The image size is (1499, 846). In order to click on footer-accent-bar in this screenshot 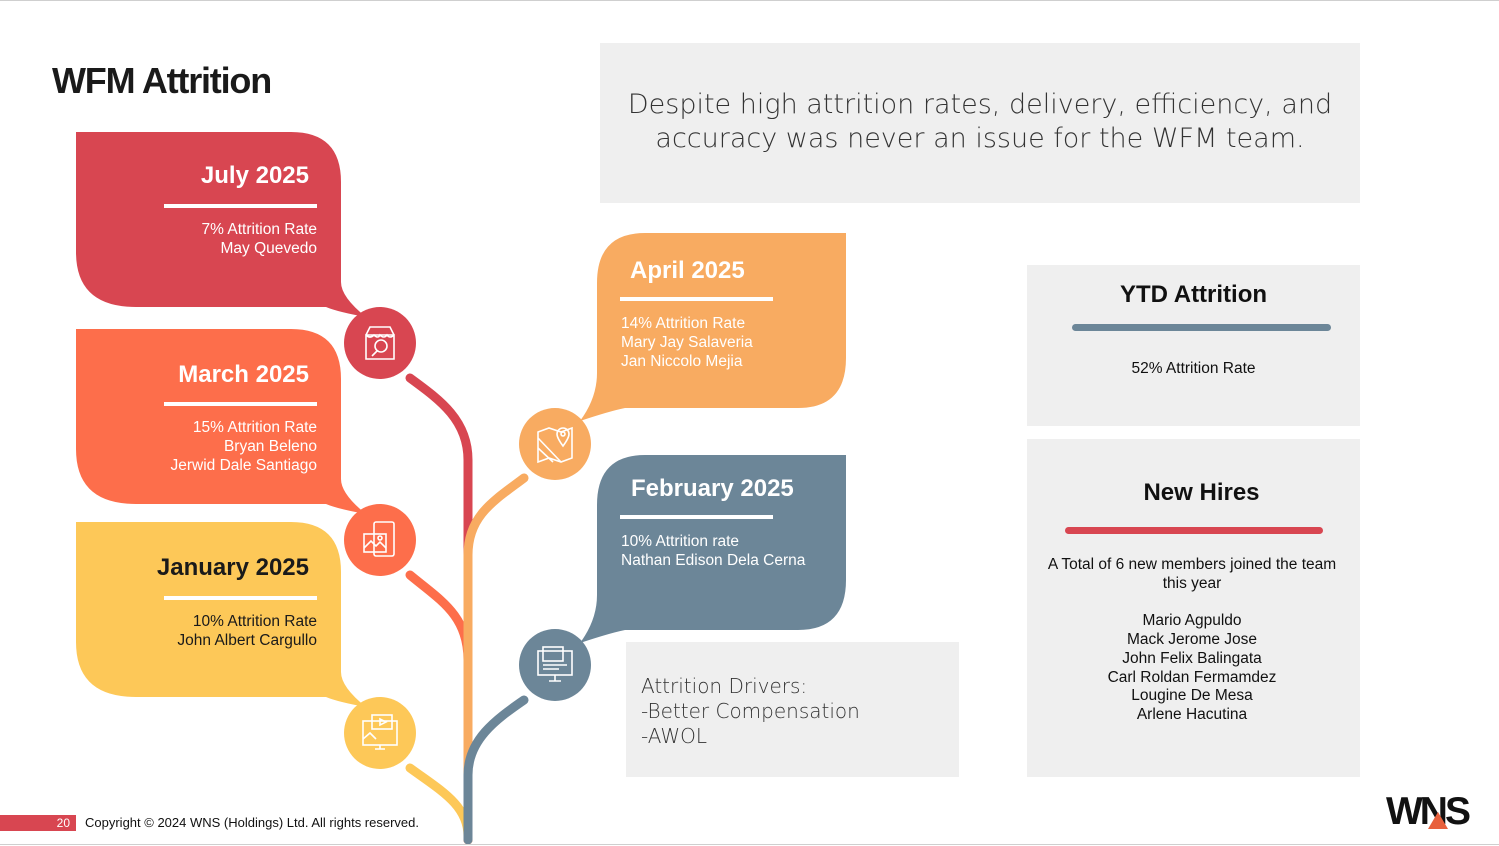, I will do `click(38, 823)`.